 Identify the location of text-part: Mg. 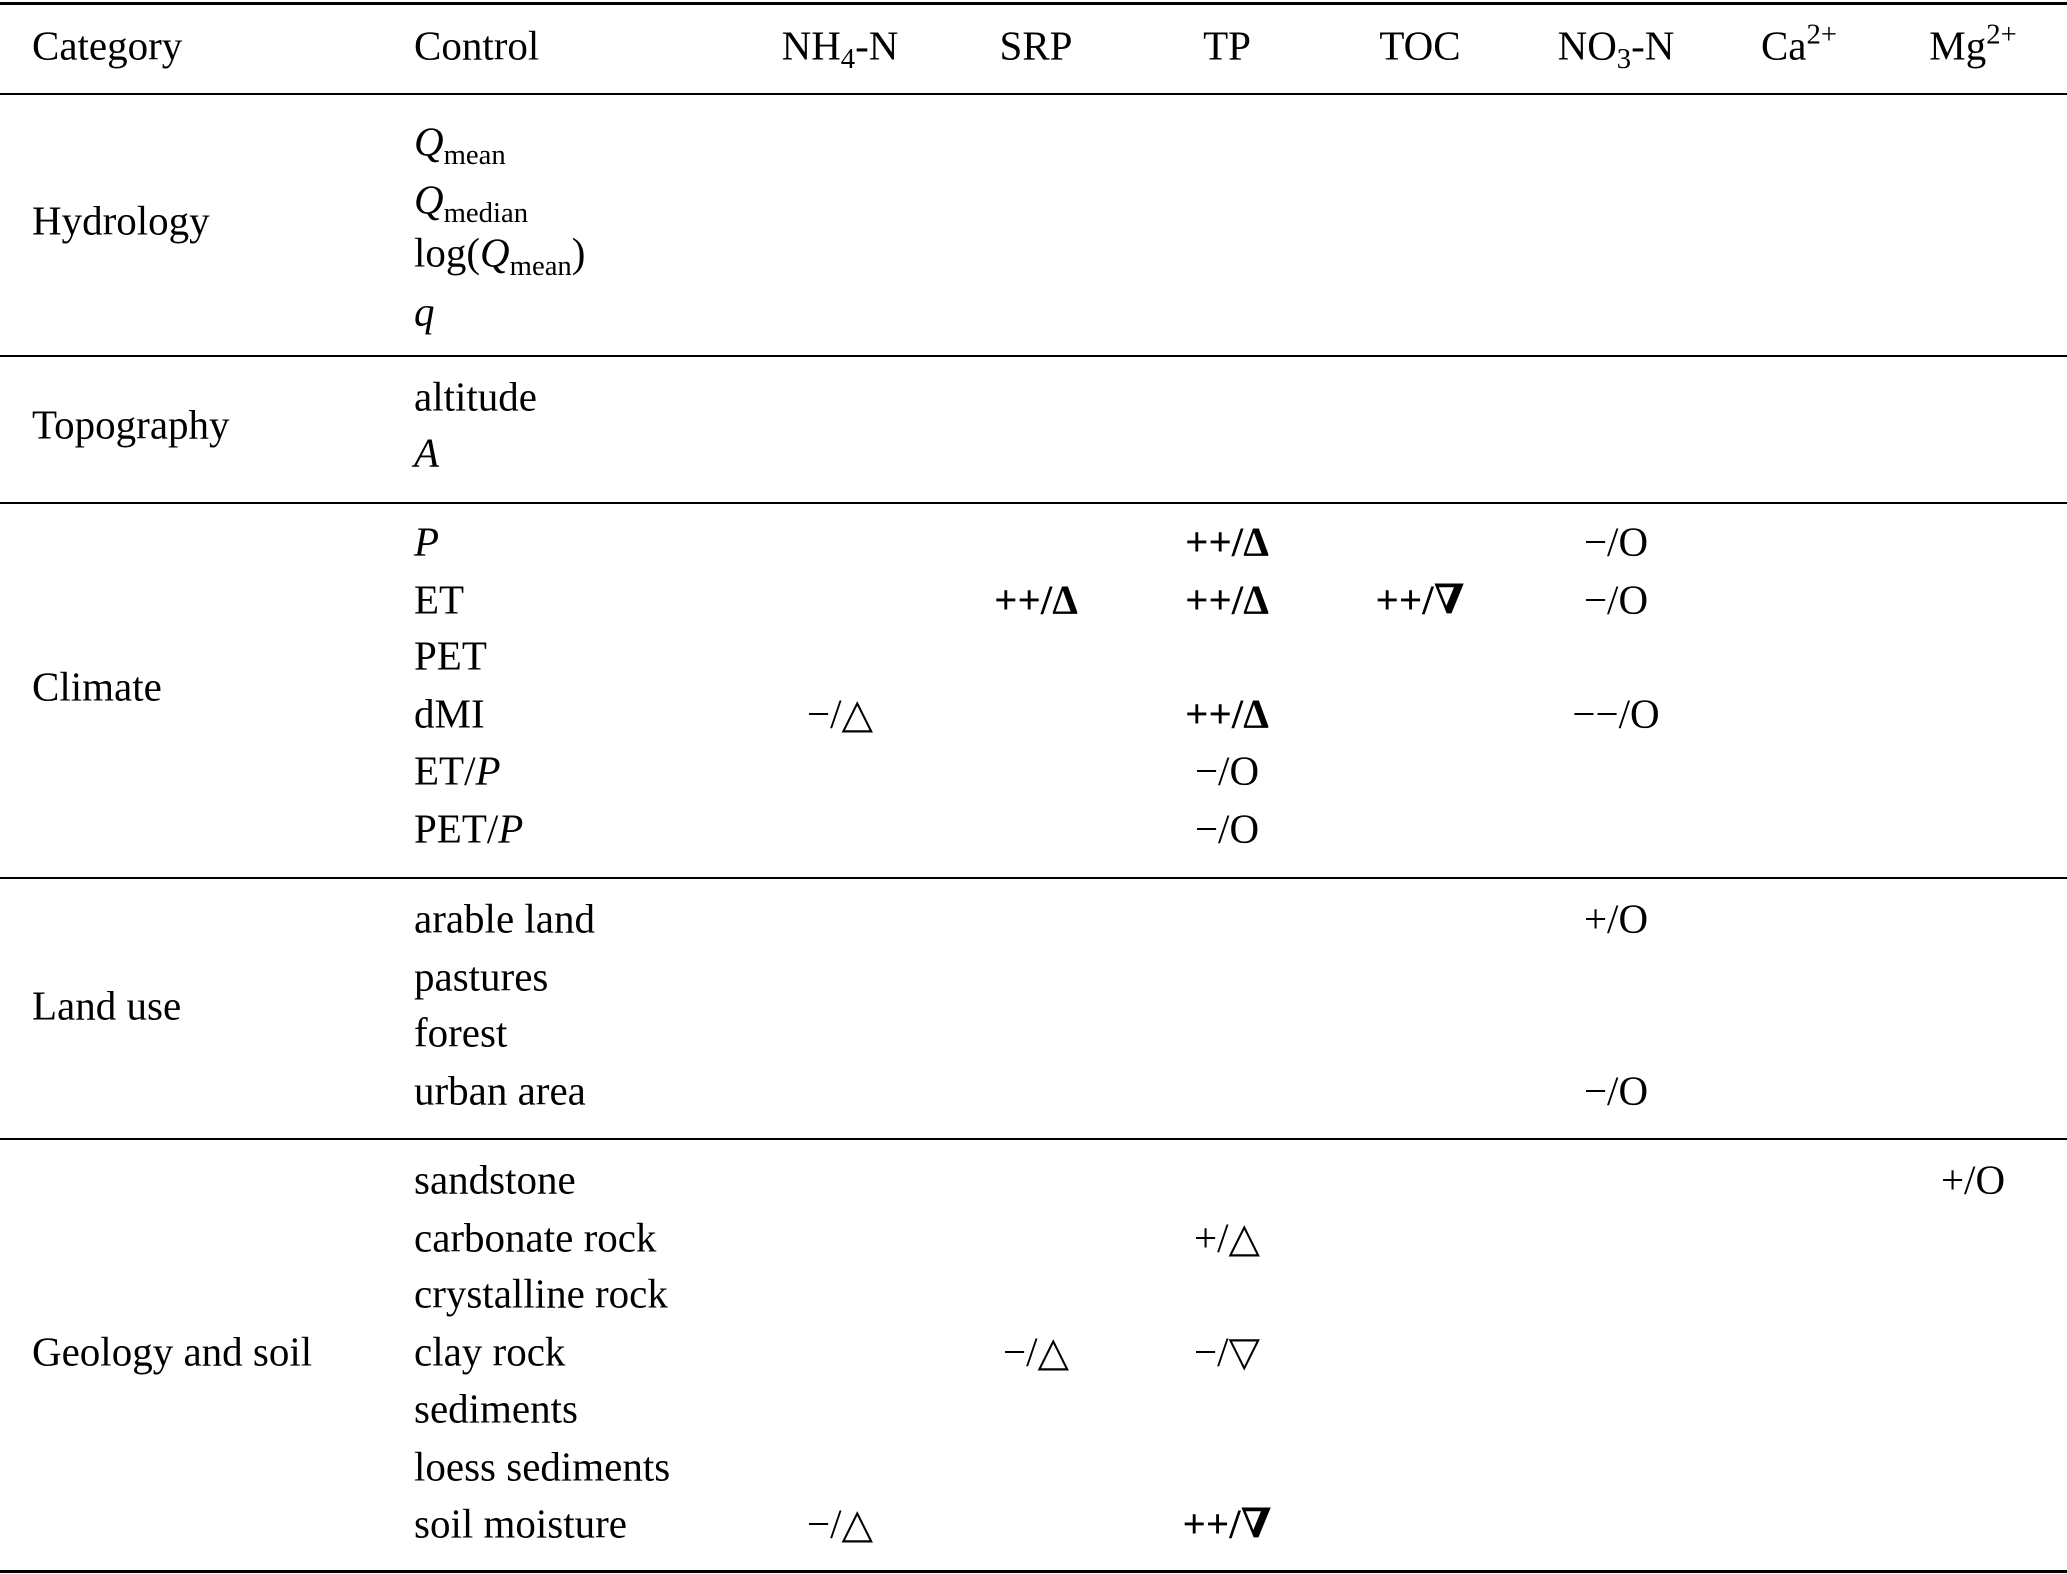
(1958, 45).